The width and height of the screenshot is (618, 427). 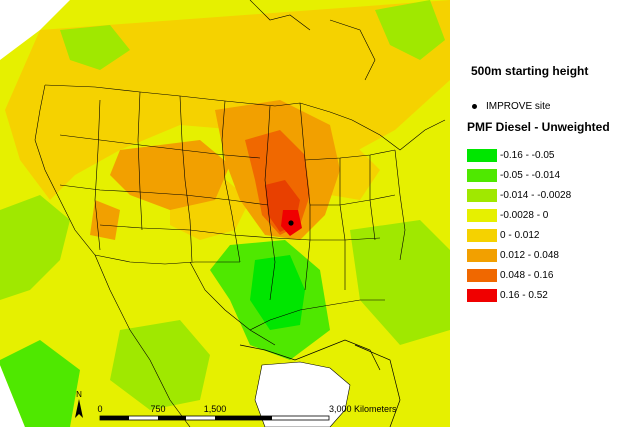 I want to click on region-strong-green, so click(x=277, y=292).